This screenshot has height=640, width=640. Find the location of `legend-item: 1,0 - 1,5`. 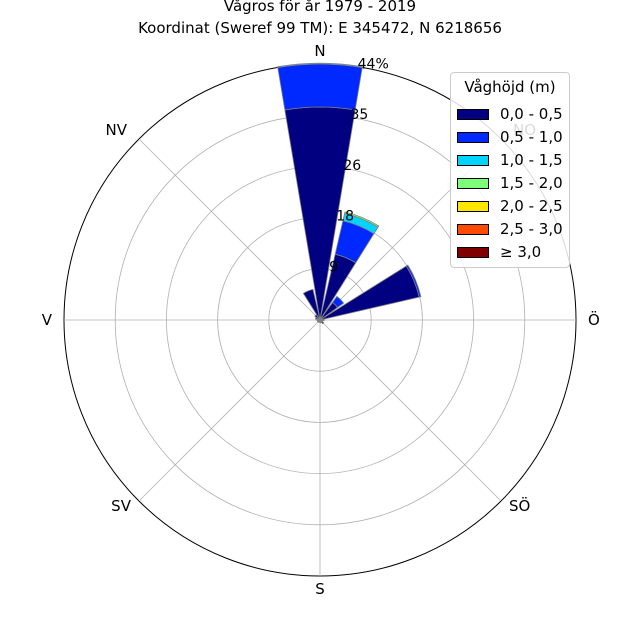

legend-item: 1,0 - 1,5 is located at coordinates (510, 160).